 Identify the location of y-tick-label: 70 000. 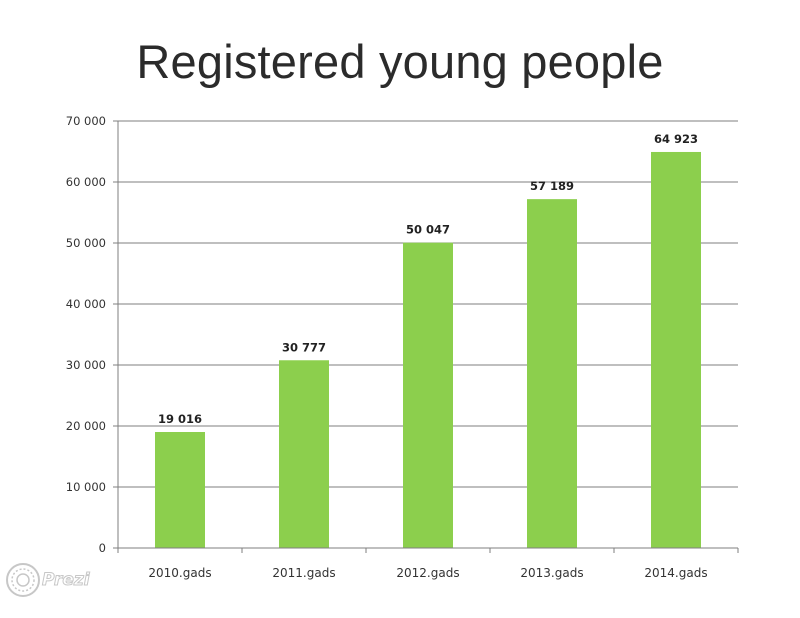
(86, 121).